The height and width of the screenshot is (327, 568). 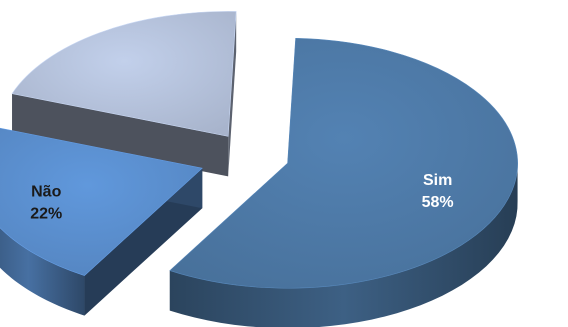 What do you see at coordinates (42, 271) in the screenshot?
I see `slice-outer-side` at bounding box center [42, 271].